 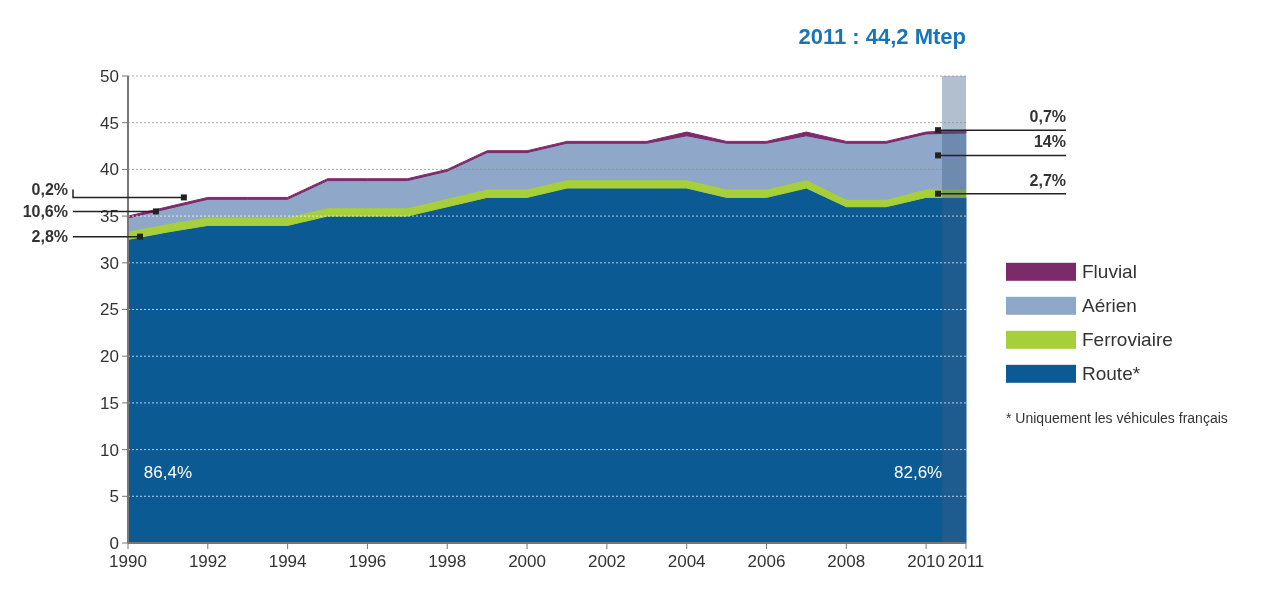 What do you see at coordinates (1127, 340) in the screenshot?
I see `legend-label: Ferroviaire` at bounding box center [1127, 340].